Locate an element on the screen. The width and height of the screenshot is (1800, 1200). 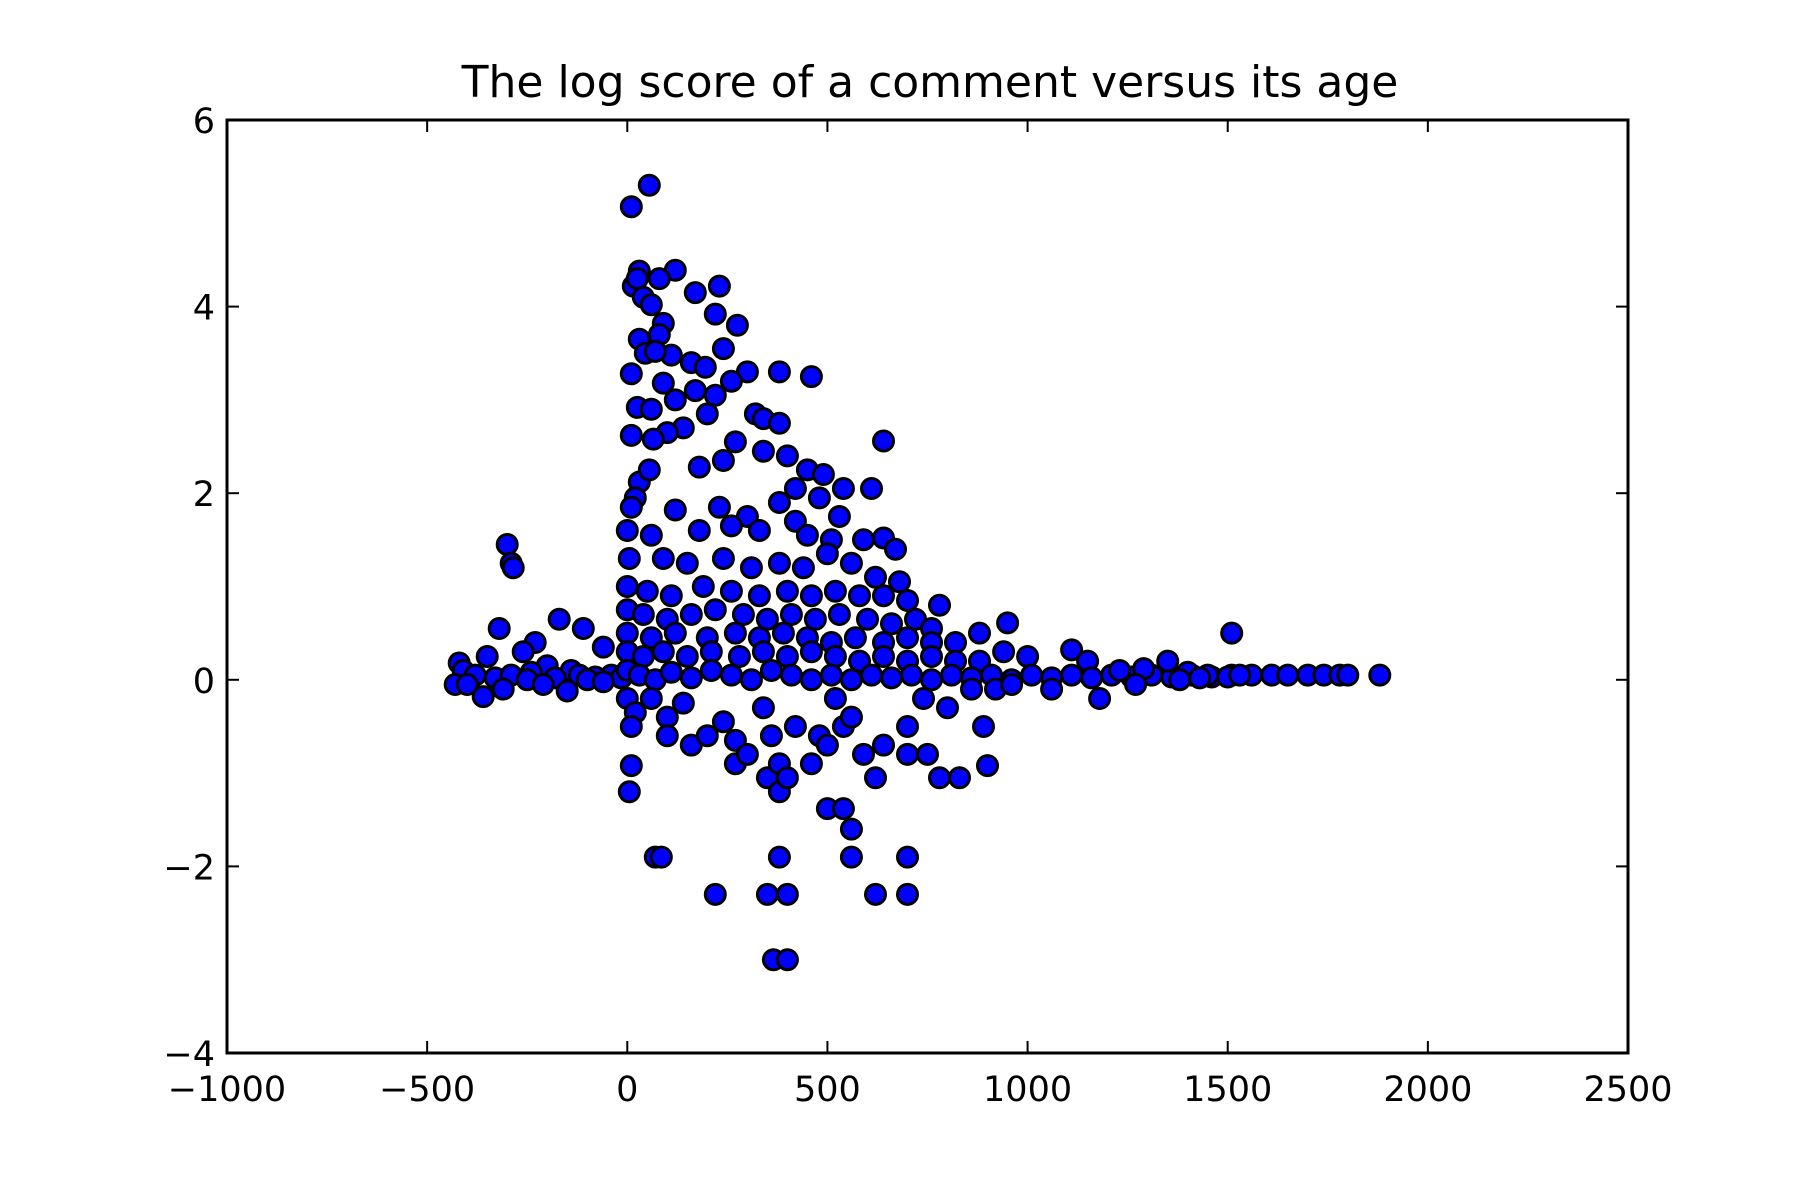
x-tick-label: 1000 is located at coordinates (1027, 1090).